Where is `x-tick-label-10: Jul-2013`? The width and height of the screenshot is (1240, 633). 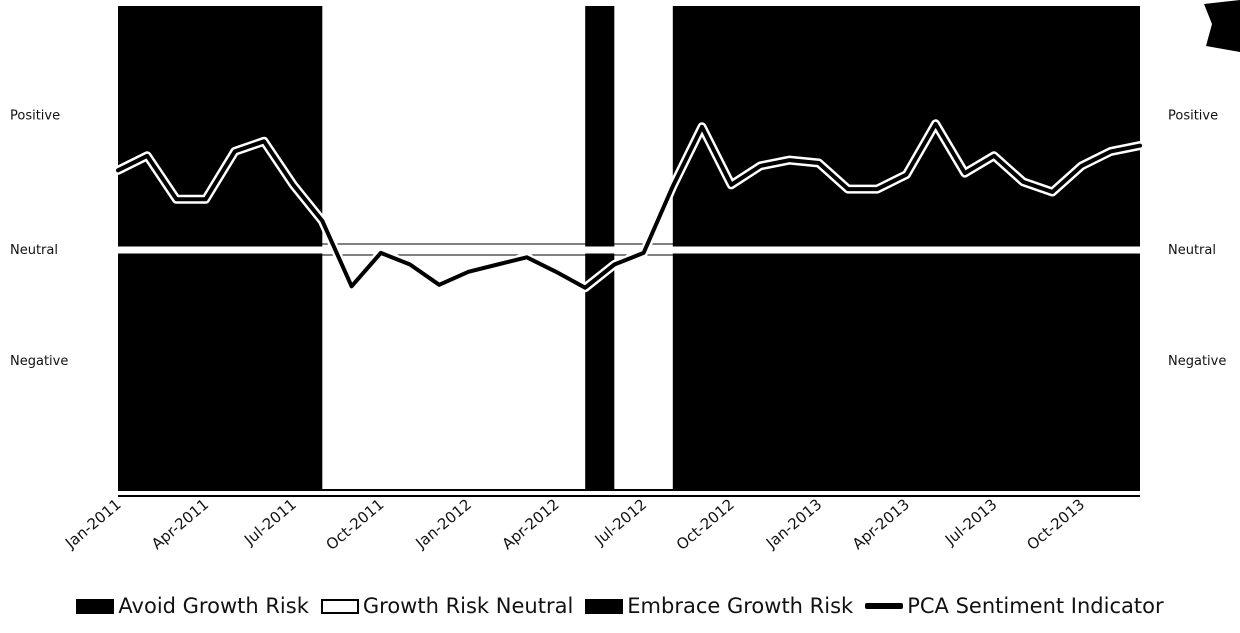 x-tick-label-10: Jul-2013 is located at coordinates (971, 522).